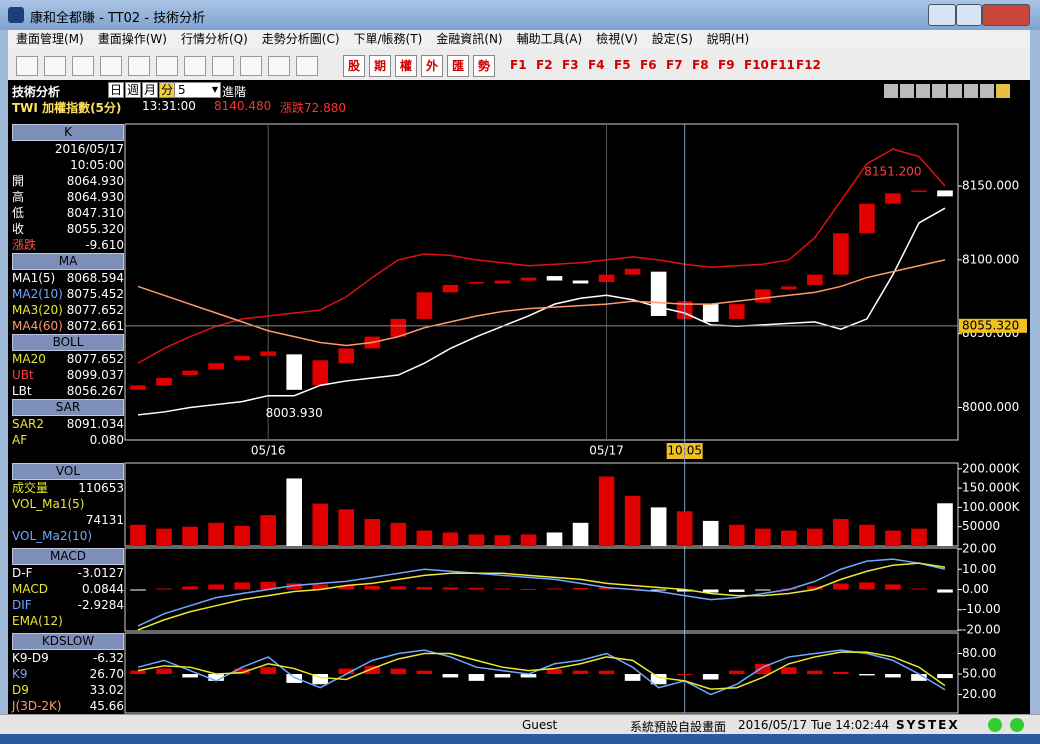 The height and width of the screenshot is (744, 1040). What do you see at coordinates (68, 641) in the screenshot?
I see `side-section-title: KDSLOW` at bounding box center [68, 641].